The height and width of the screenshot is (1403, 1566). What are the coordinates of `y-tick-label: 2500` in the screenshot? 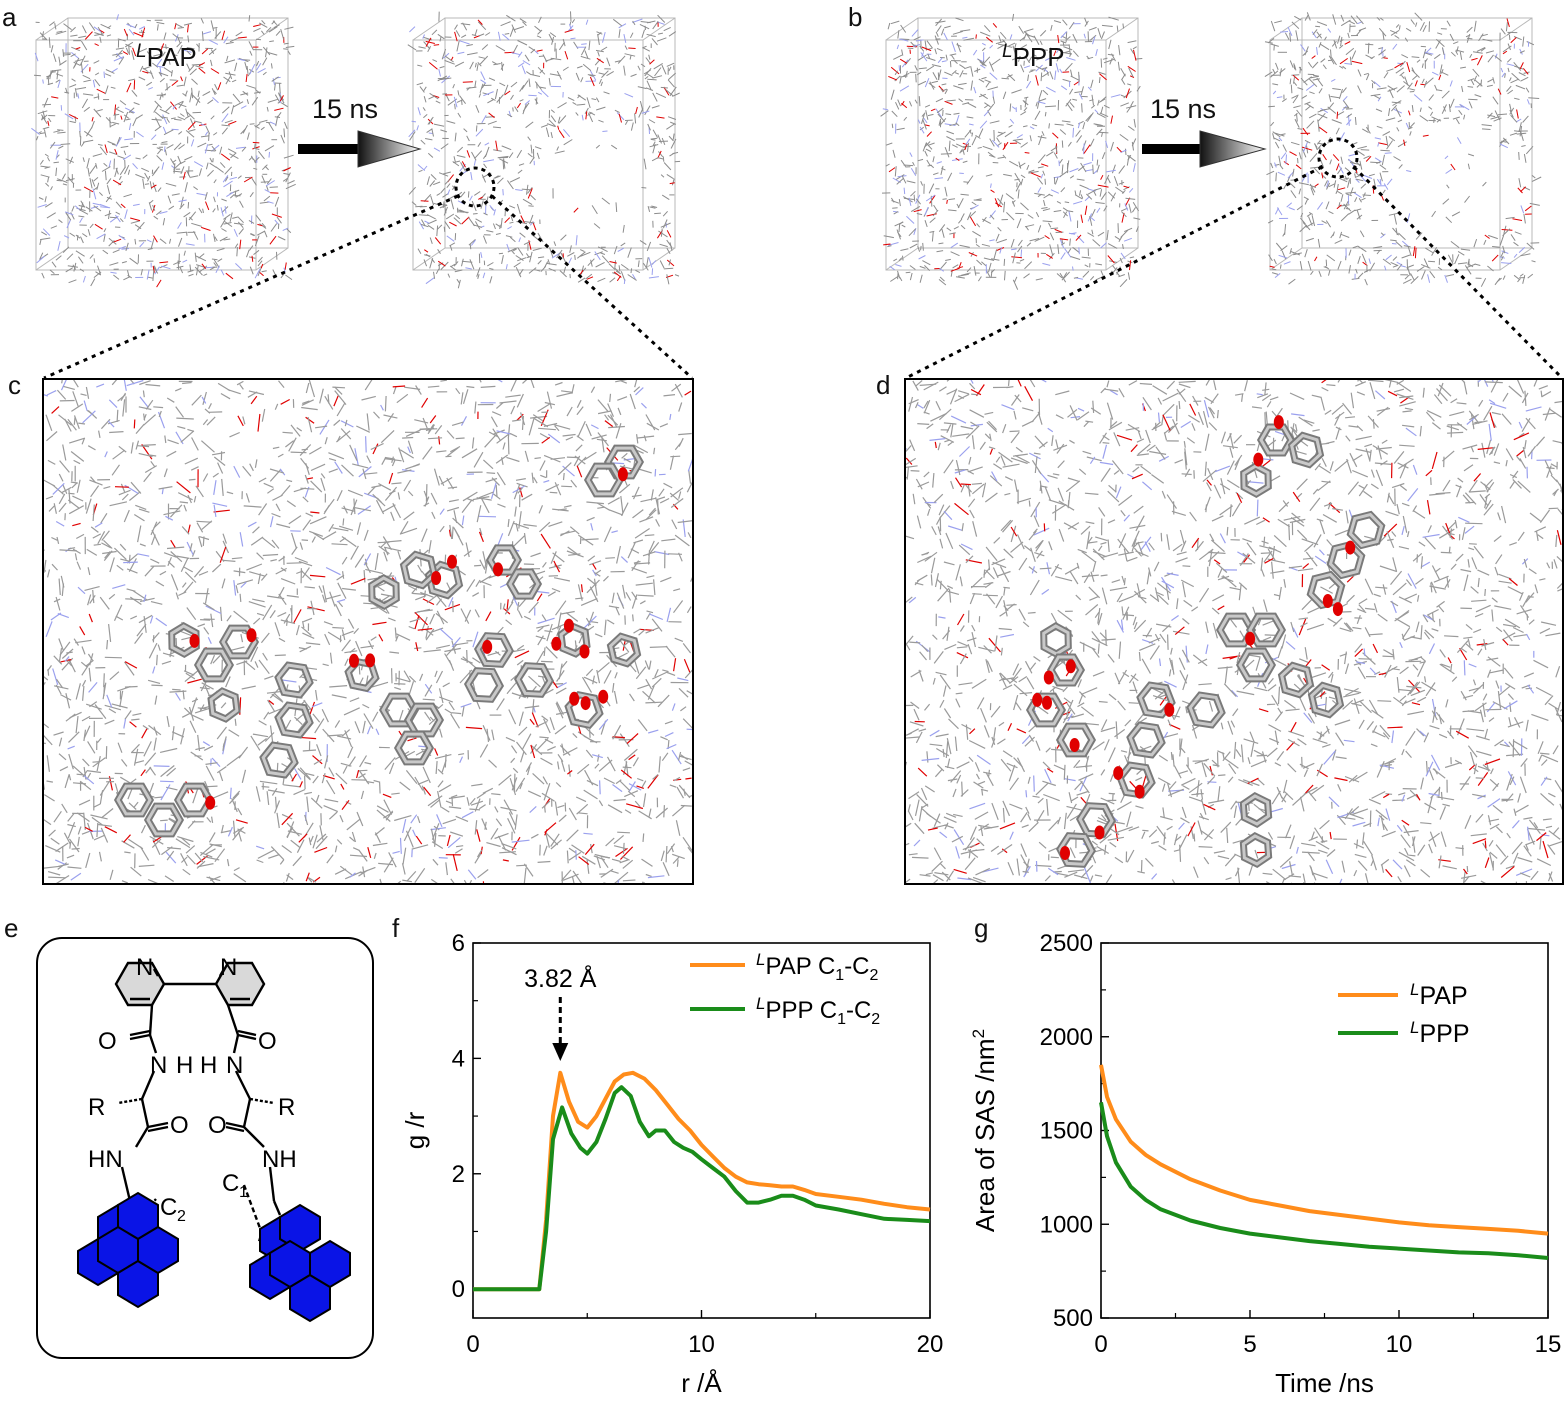 It's located at (1066, 943).